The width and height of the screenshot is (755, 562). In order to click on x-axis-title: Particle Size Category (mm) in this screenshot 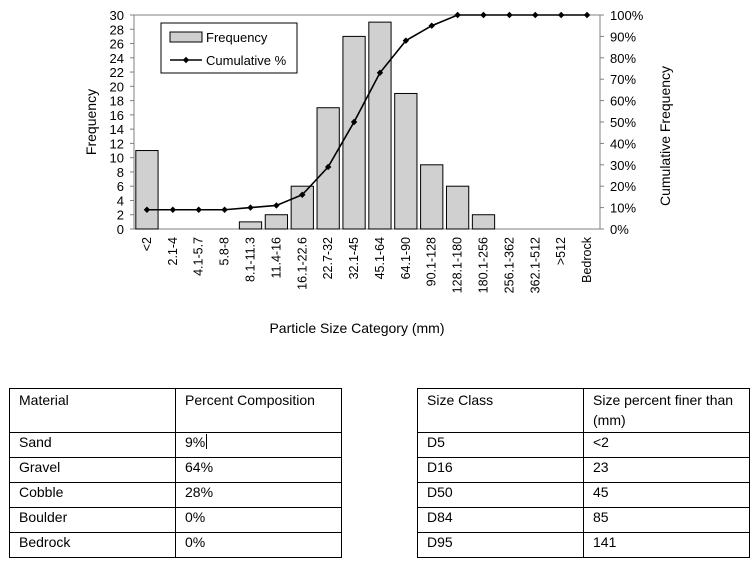, I will do `click(356, 328)`.